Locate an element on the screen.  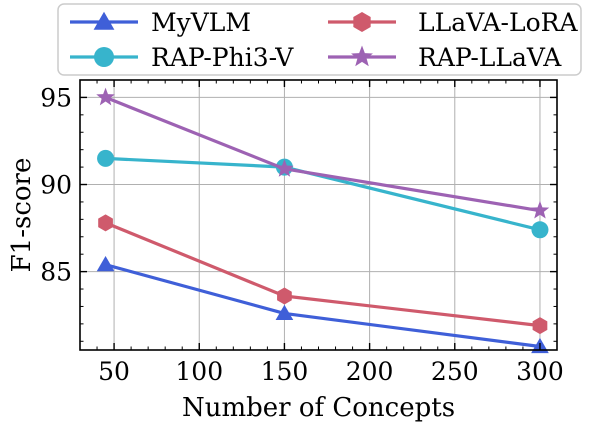
y-axis-label: F1-score is located at coordinates (22, 215).